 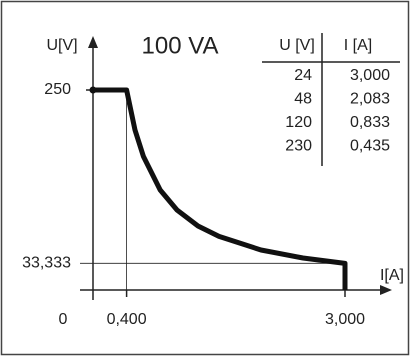 What do you see at coordinates (46, 263) in the screenshot?
I see `y-tick-label: 33,333` at bounding box center [46, 263].